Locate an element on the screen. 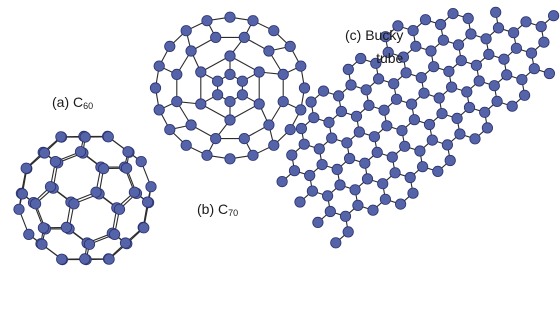 Image resolution: width=560 pixels, height=323 pixels. bond-group is located at coordinates (230, 88).